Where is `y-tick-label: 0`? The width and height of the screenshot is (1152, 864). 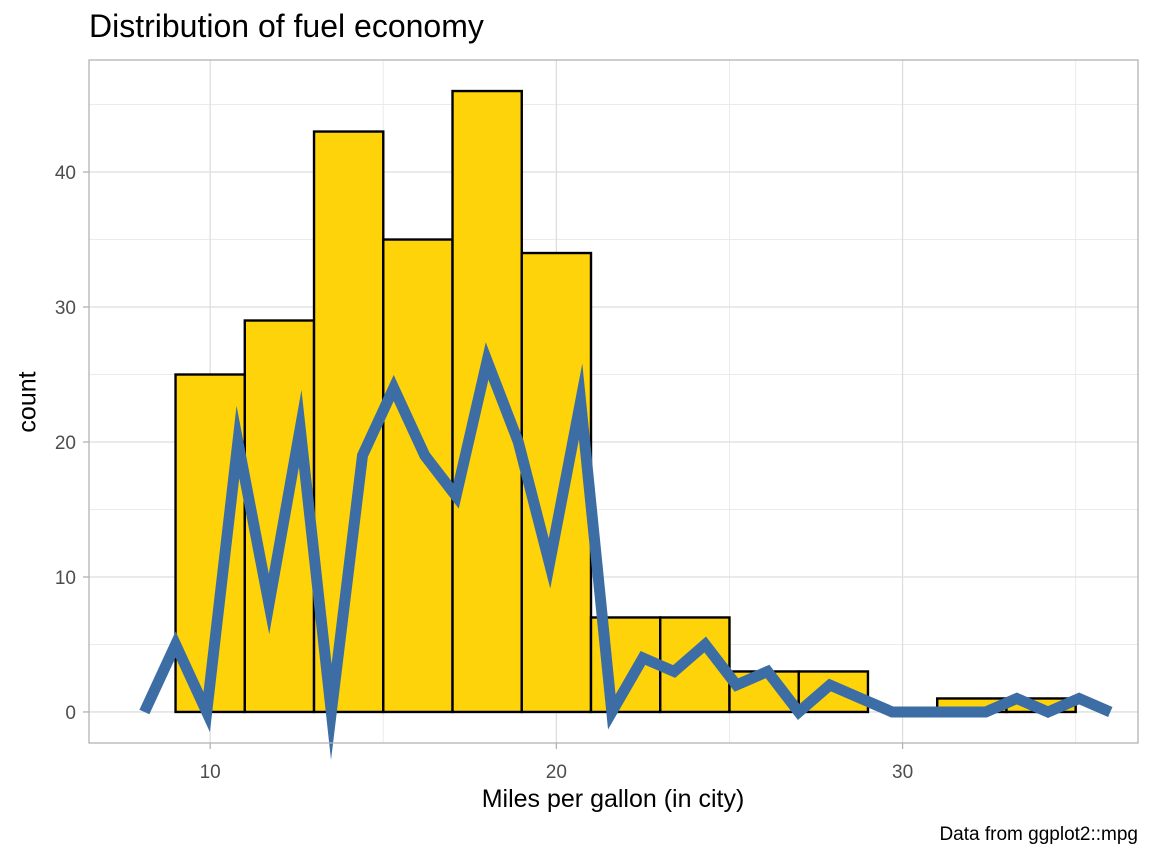
y-tick-label: 0 is located at coordinates (70, 713).